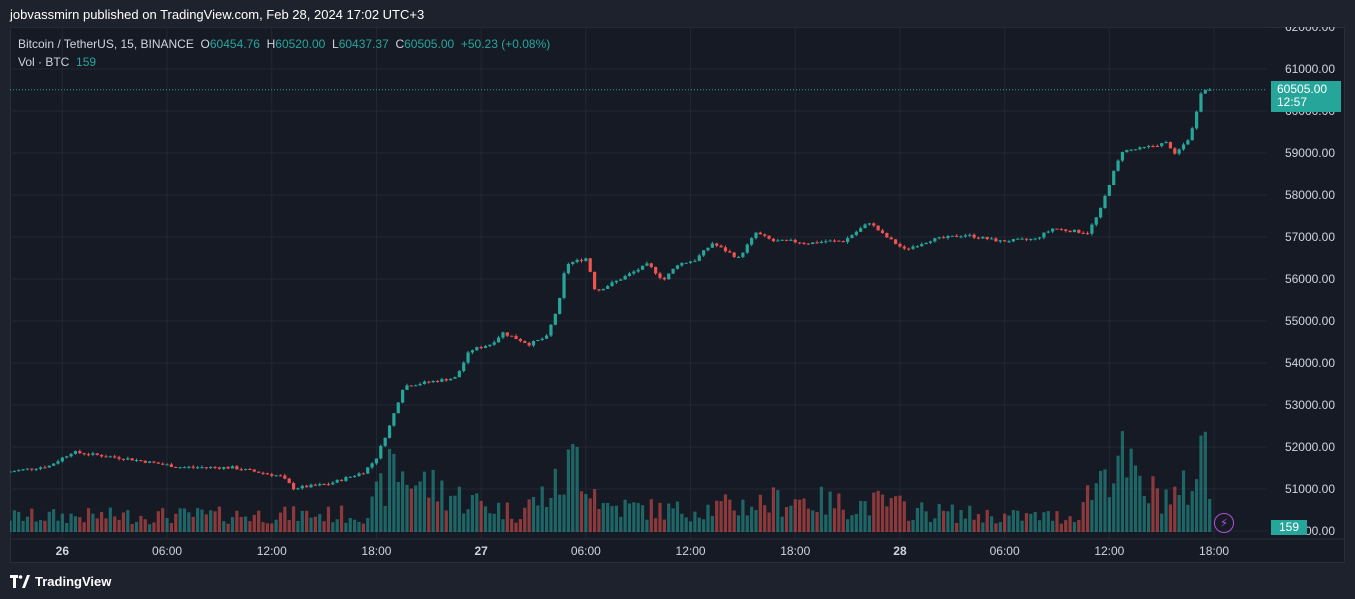  I want to click on volume-label: Vol · BTC, so click(44, 62).